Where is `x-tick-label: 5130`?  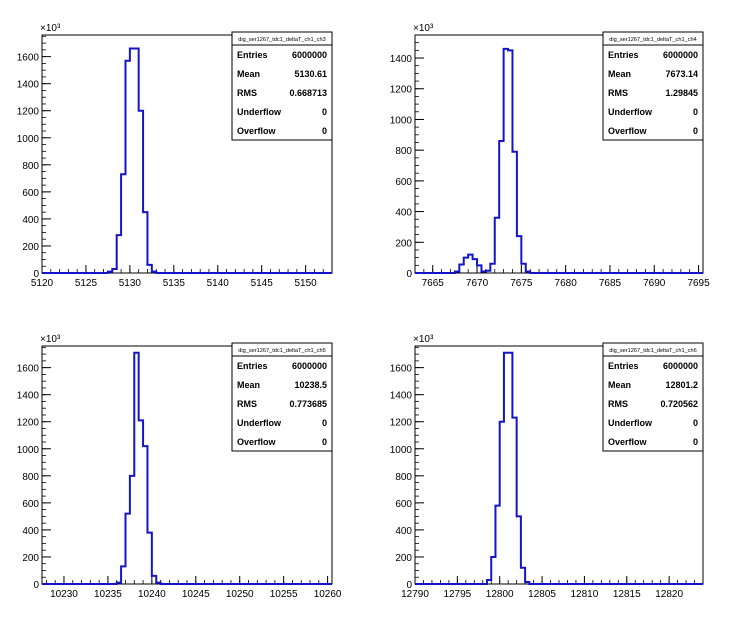 x-tick-label: 5130 is located at coordinates (130, 283).